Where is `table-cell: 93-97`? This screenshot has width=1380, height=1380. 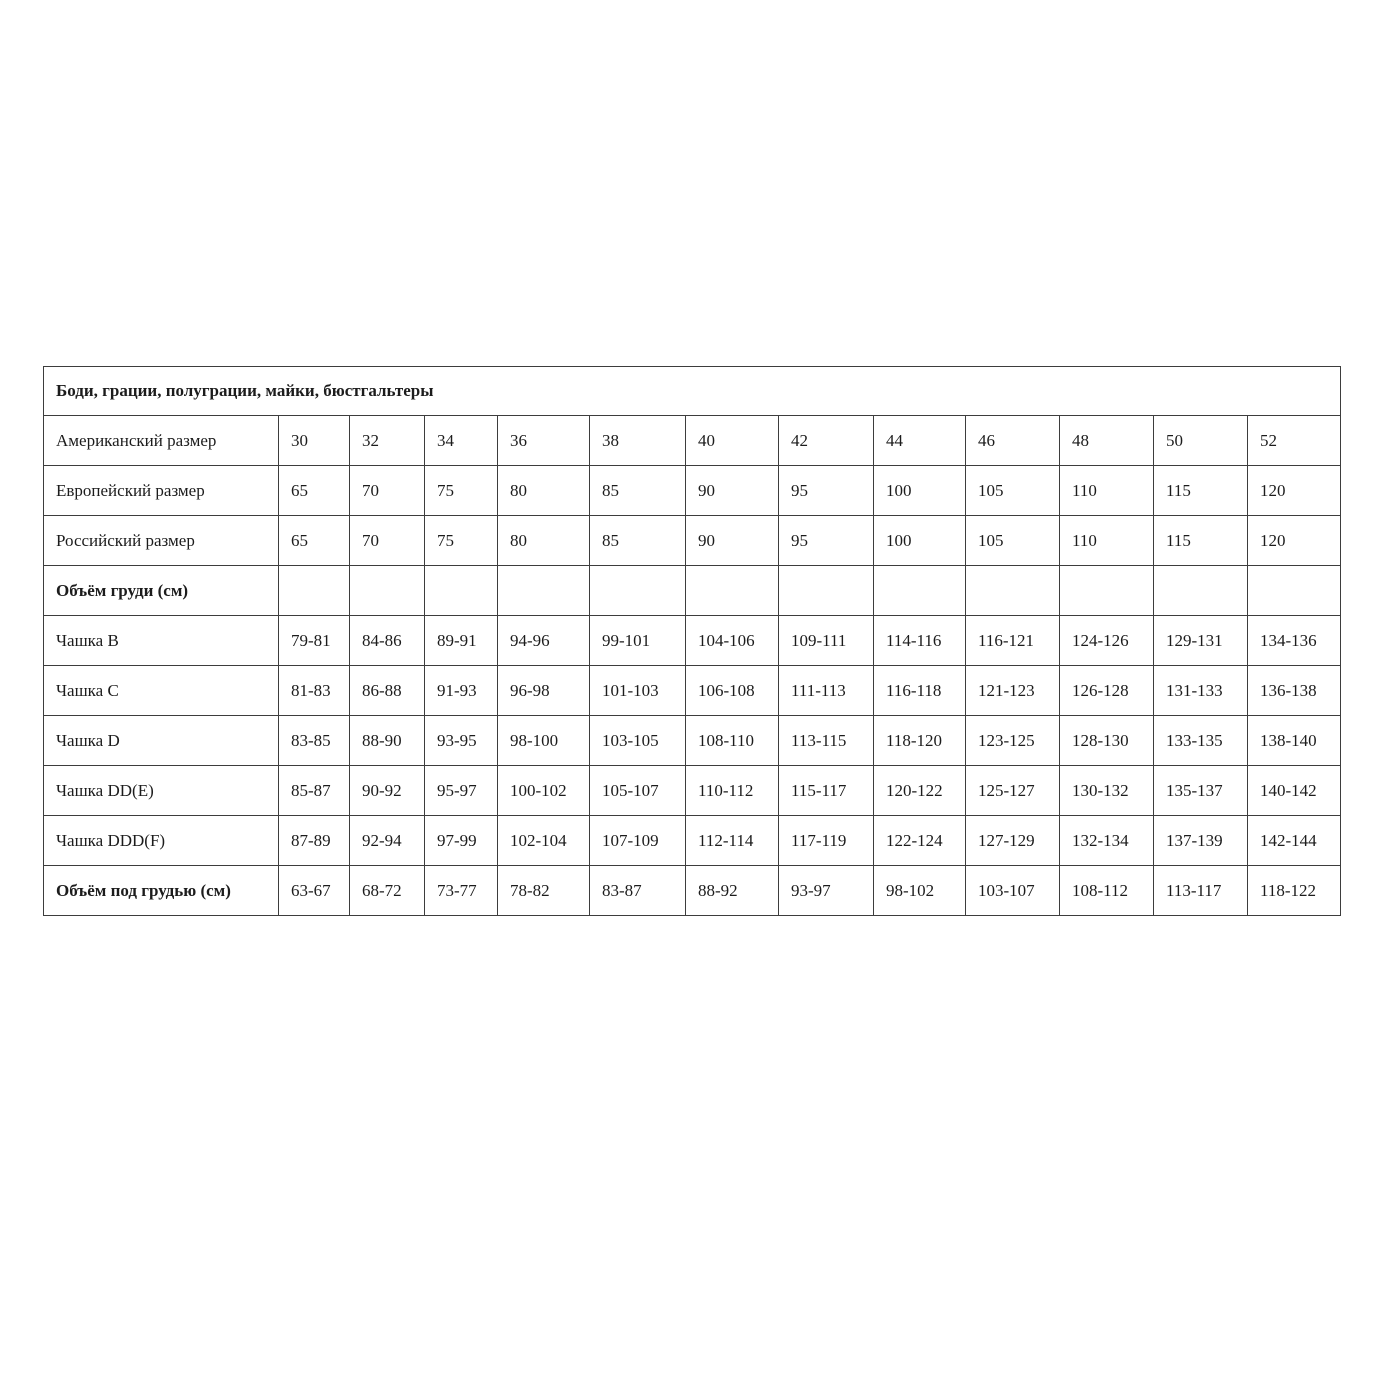 table-cell: 93-97 is located at coordinates (826, 890).